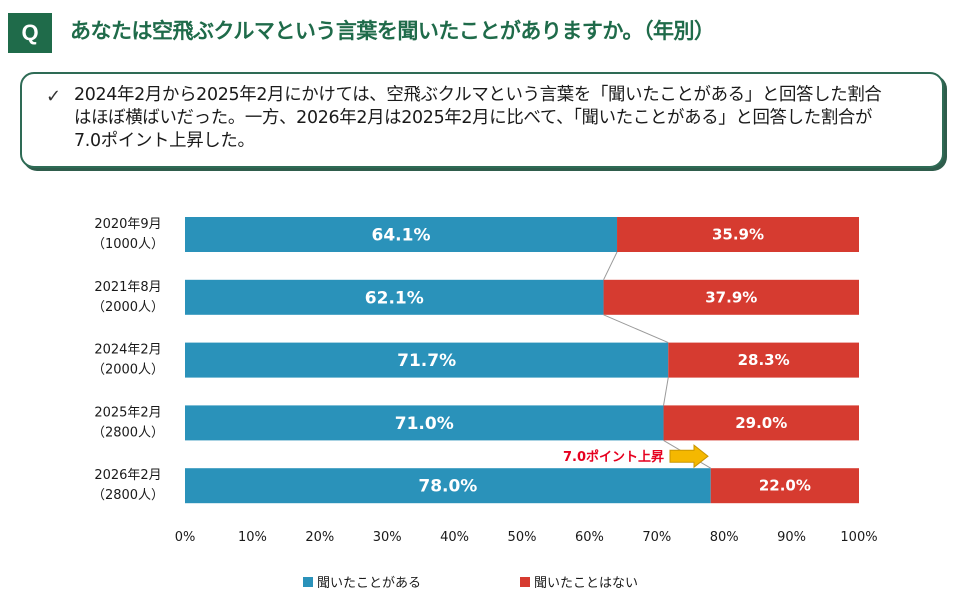 Image resolution: width=975 pixels, height=594 pixels. What do you see at coordinates (858, 537) in the screenshot?
I see `x-tick-label-10: 100%` at bounding box center [858, 537].